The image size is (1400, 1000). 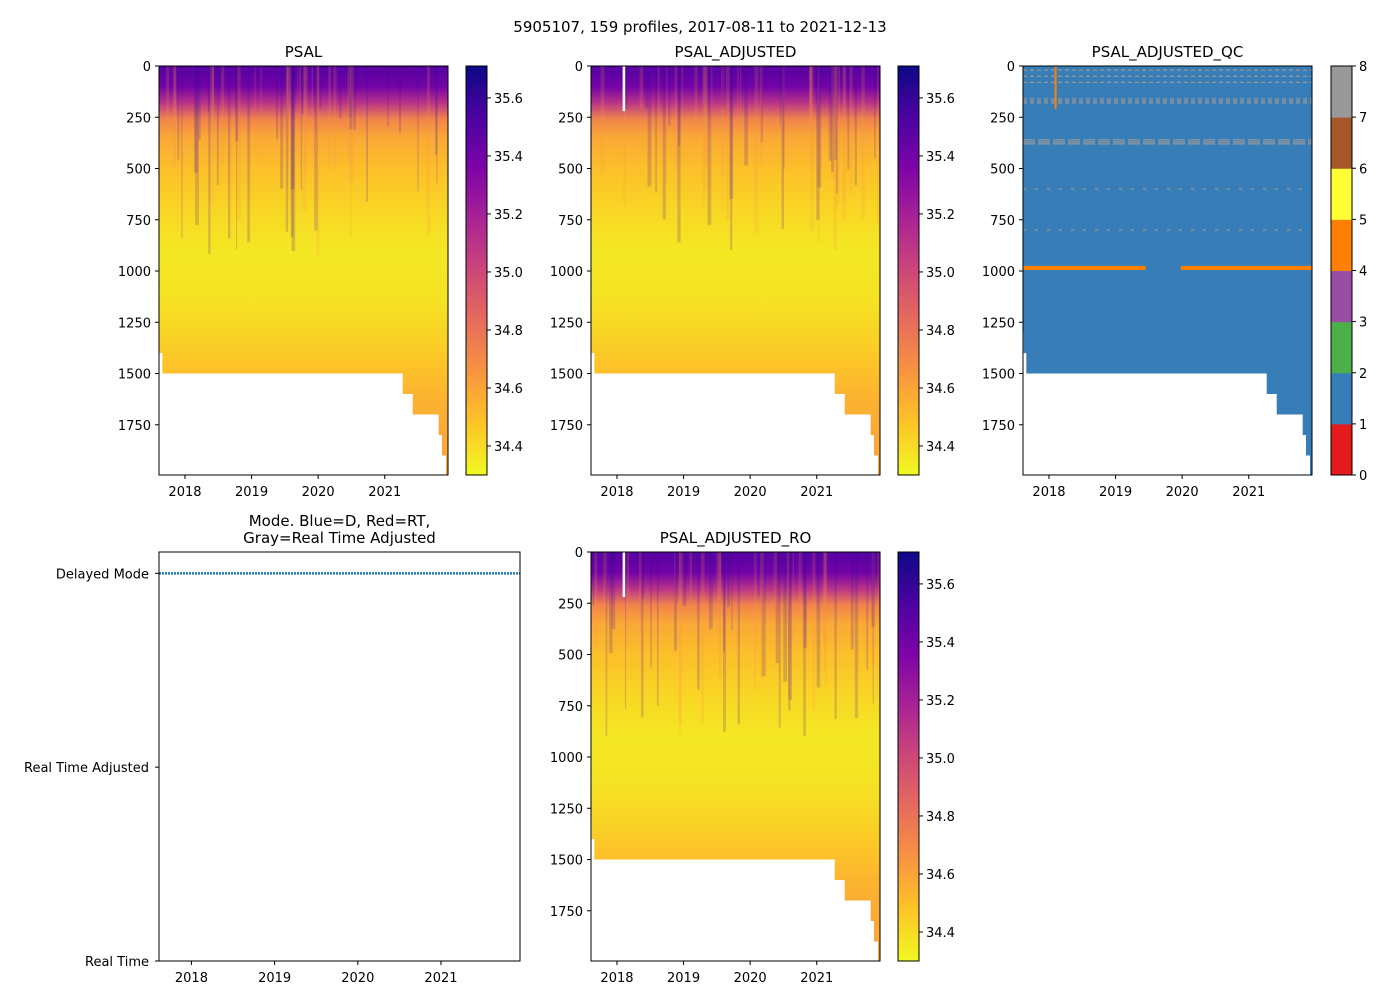 What do you see at coordinates (508, 215) in the screenshot?
I see `colorbar-tick-label: 35.2` at bounding box center [508, 215].